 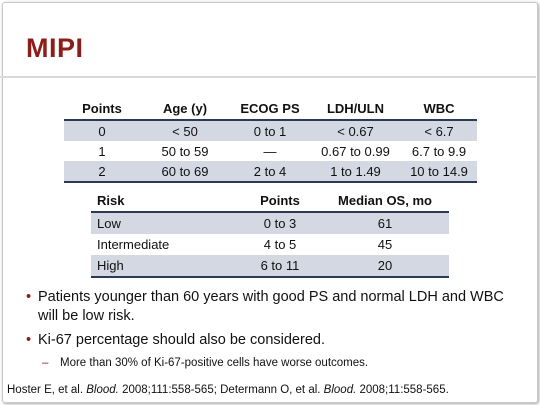 I want to click on table-cell: 2 to 4, so click(x=270, y=172).